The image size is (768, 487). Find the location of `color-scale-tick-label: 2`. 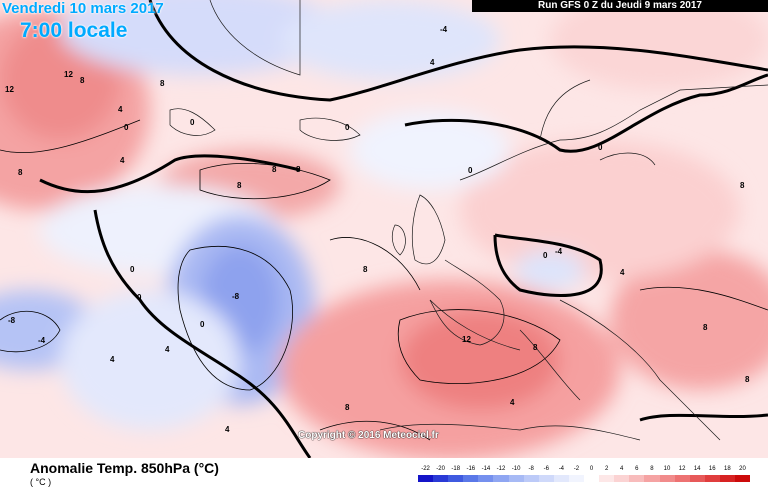

color-scale-tick-label: 2 is located at coordinates (606, 469).